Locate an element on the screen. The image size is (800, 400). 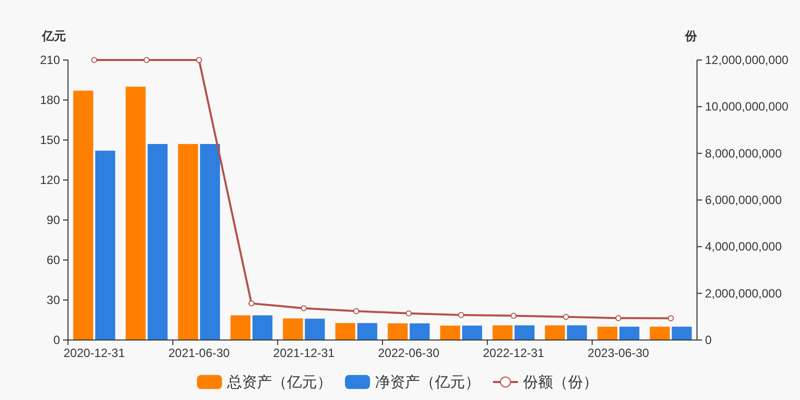
legend-label: 总资产（亿元） is located at coordinates (279, 382).